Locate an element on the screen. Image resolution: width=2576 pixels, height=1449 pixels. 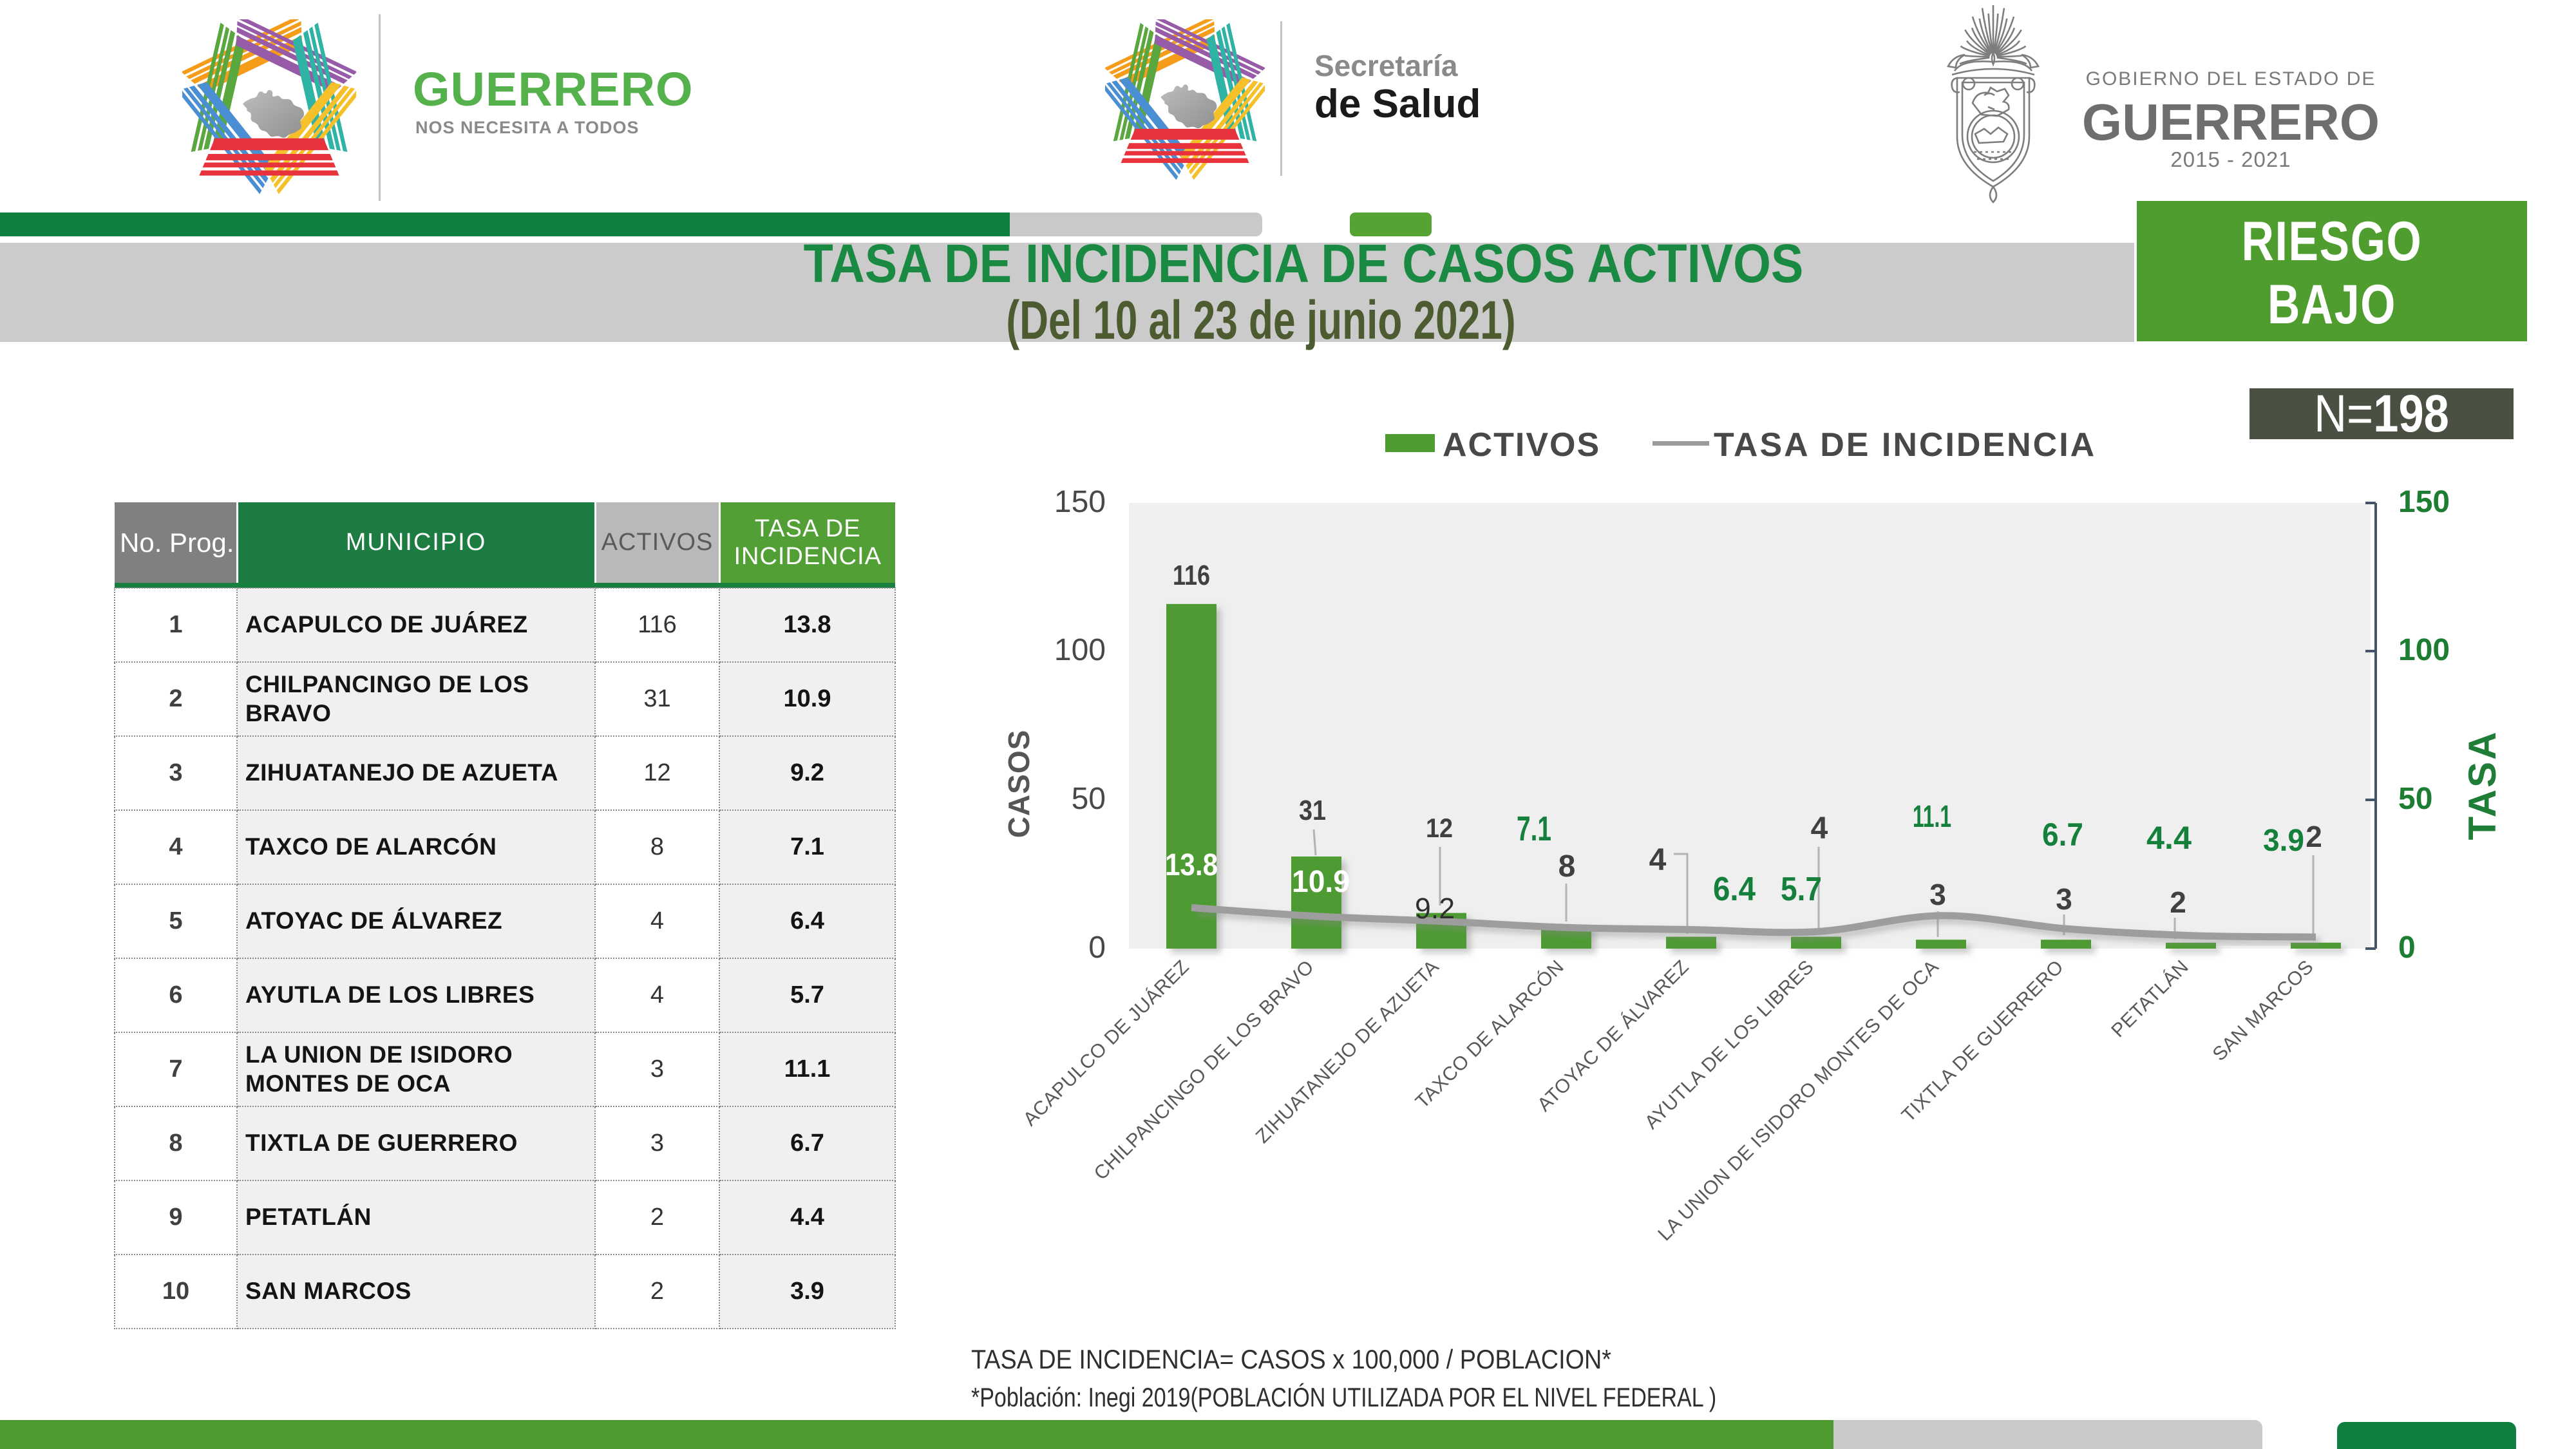
svg-text: 6.4 is located at coordinates (1735, 889).